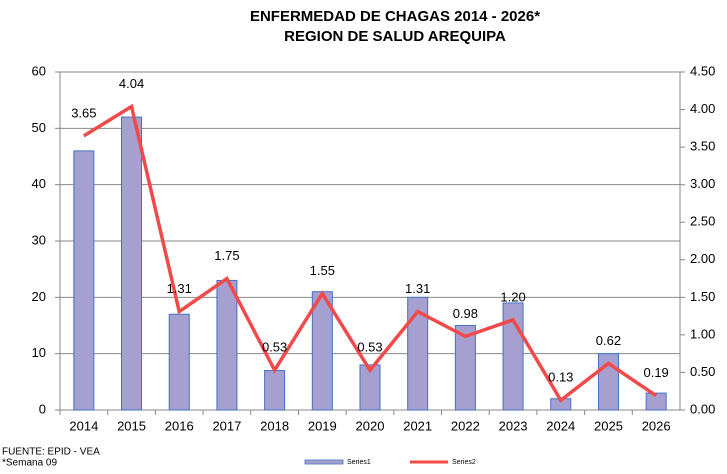 The image size is (727, 474). I want to click on week-note: *Semana 09, so click(29, 463).